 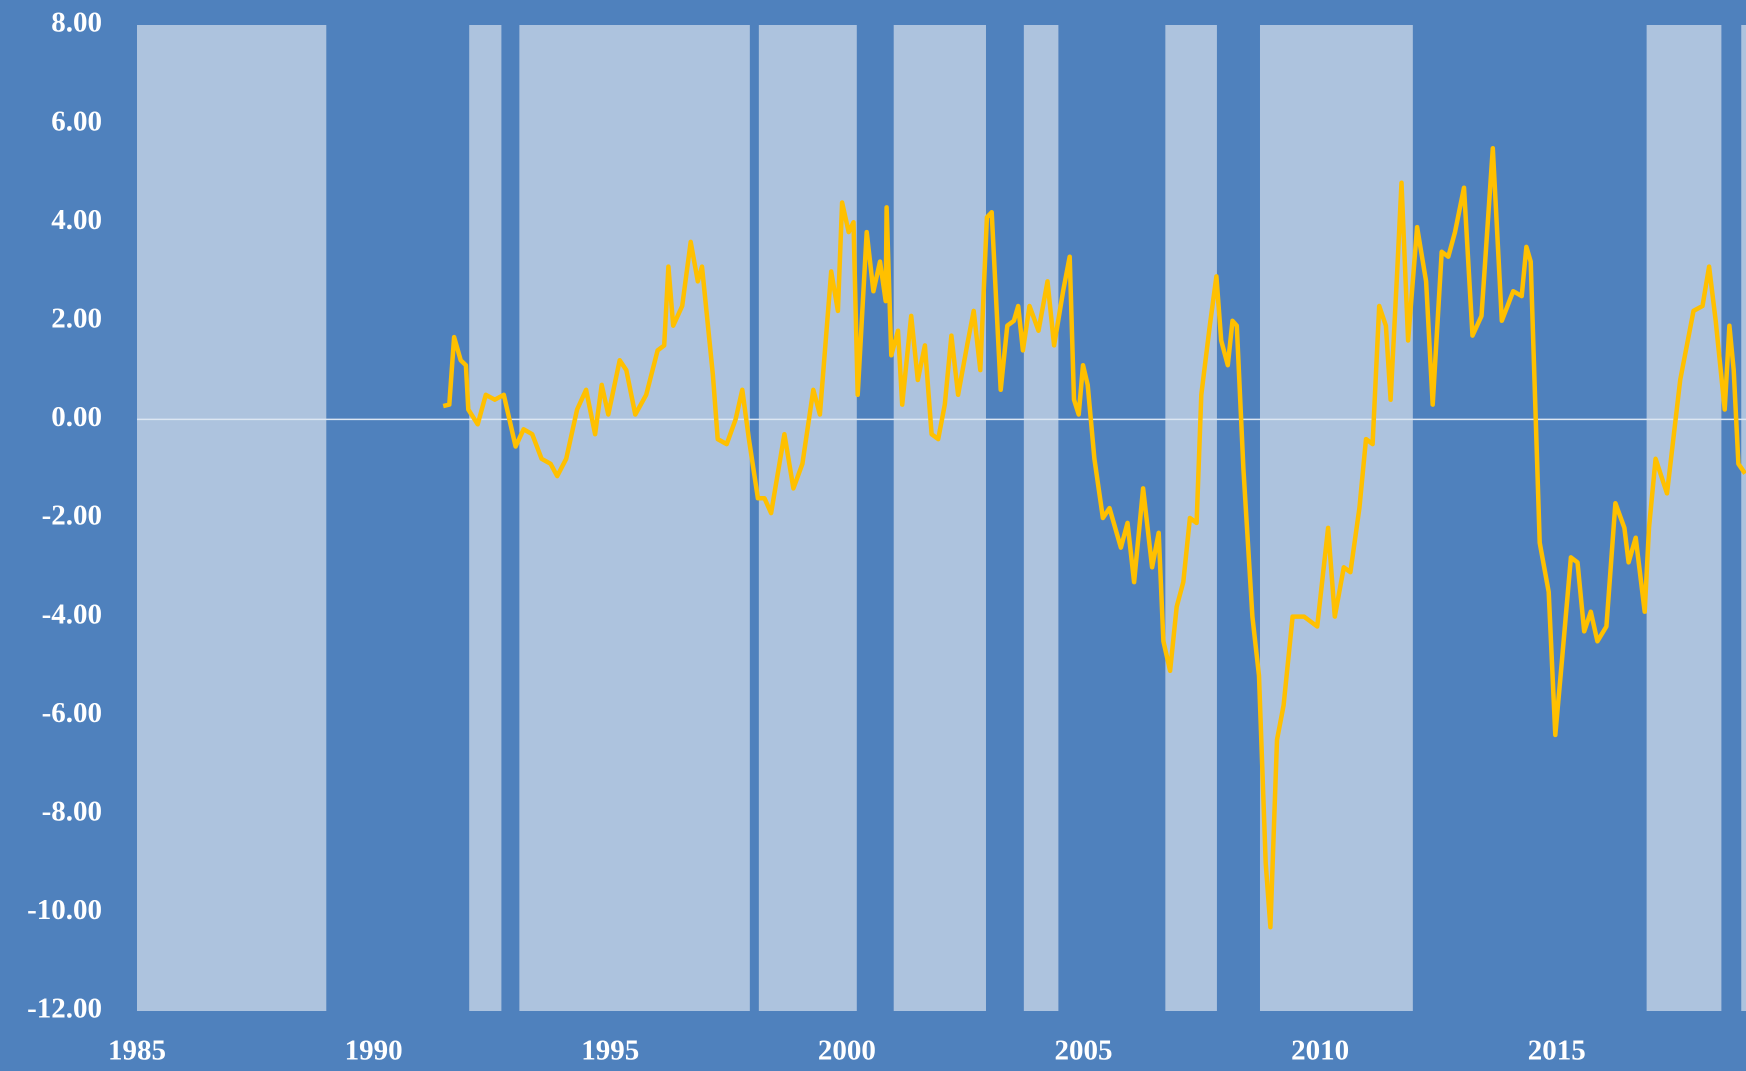 What do you see at coordinates (76, 23) in the screenshot?
I see `y-tick-label: 8.00` at bounding box center [76, 23].